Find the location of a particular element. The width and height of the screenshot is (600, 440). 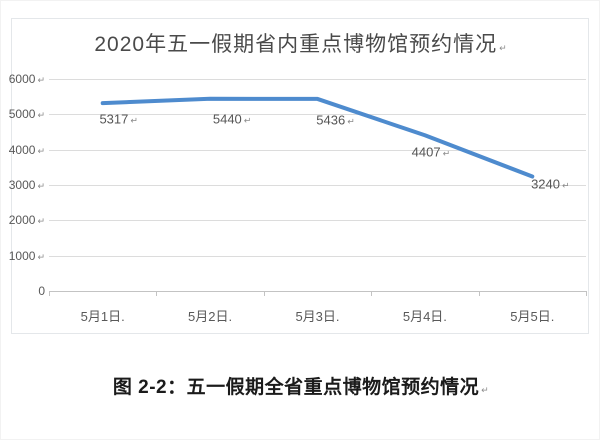

x-axis-category-label: 5月5日. is located at coordinates (532, 316).